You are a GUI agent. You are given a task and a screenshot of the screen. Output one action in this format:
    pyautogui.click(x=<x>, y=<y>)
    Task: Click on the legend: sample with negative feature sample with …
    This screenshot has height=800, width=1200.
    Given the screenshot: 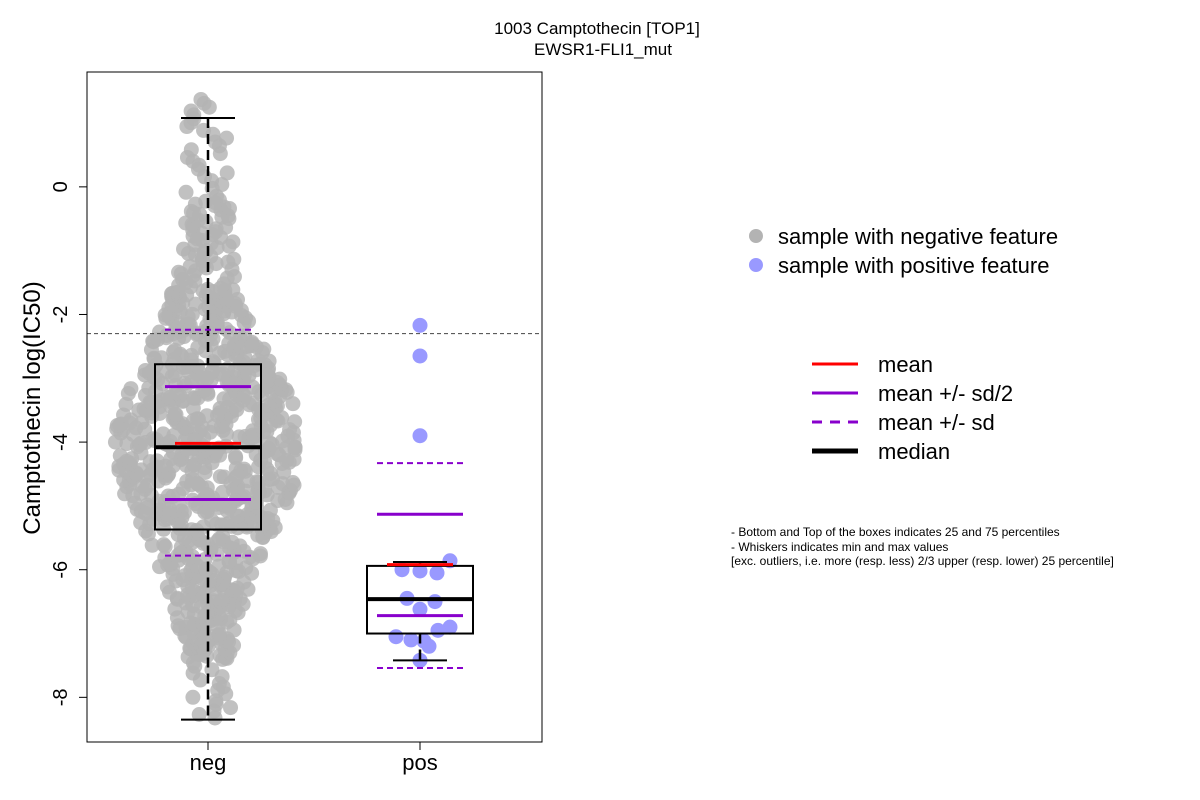 What is the action you would take?
    pyautogui.click(x=903, y=344)
    